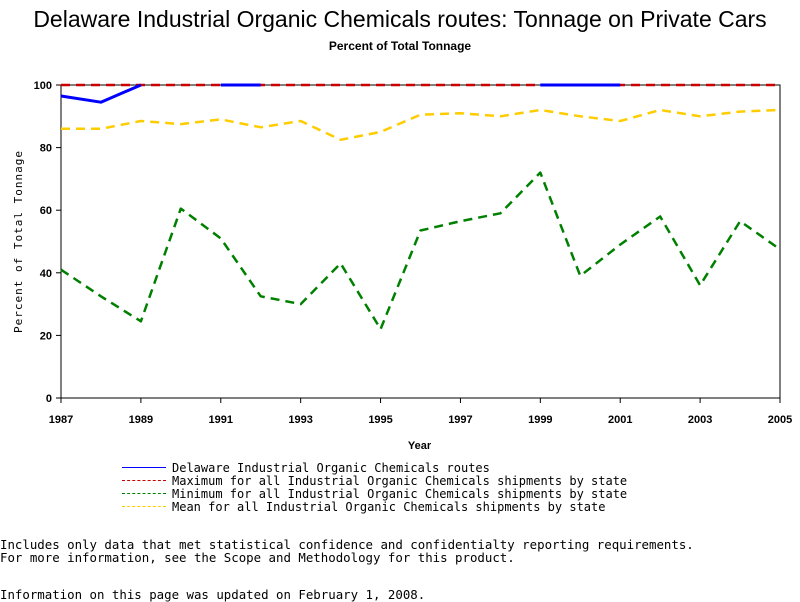 The width and height of the screenshot is (800, 602). What do you see at coordinates (460, 420) in the screenshot?
I see `x-tick-label: 1997` at bounding box center [460, 420].